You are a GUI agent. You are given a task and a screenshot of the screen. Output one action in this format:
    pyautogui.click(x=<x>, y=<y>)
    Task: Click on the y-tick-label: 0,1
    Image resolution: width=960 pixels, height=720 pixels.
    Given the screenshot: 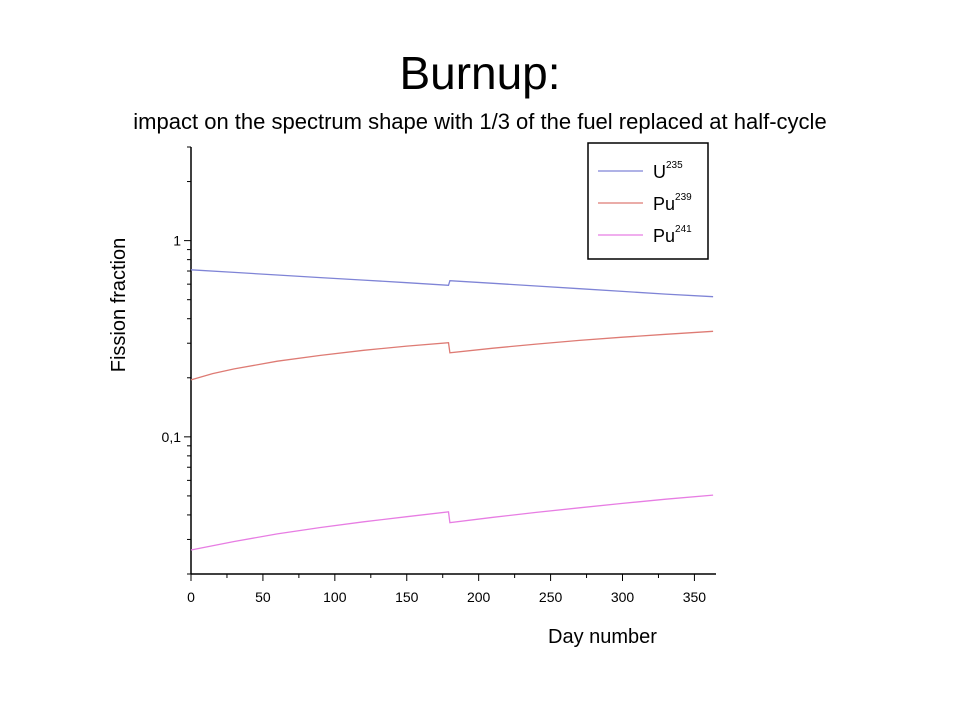 What is the action you would take?
    pyautogui.click(x=172, y=437)
    